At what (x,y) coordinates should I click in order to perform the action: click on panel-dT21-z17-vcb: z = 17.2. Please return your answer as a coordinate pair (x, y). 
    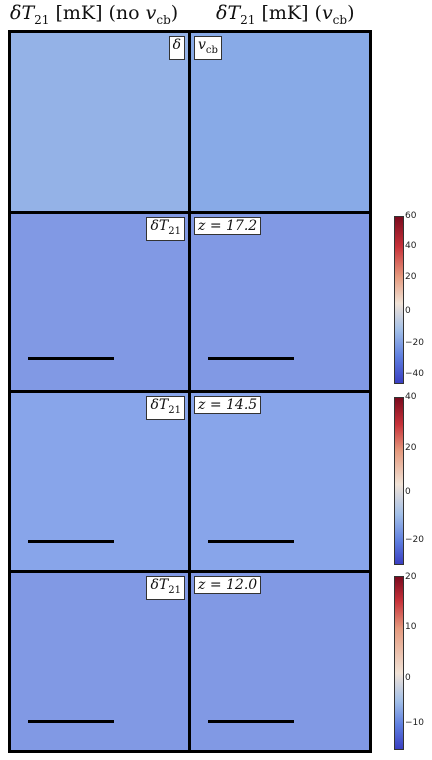
    Looking at the image, I should click on (280, 302).